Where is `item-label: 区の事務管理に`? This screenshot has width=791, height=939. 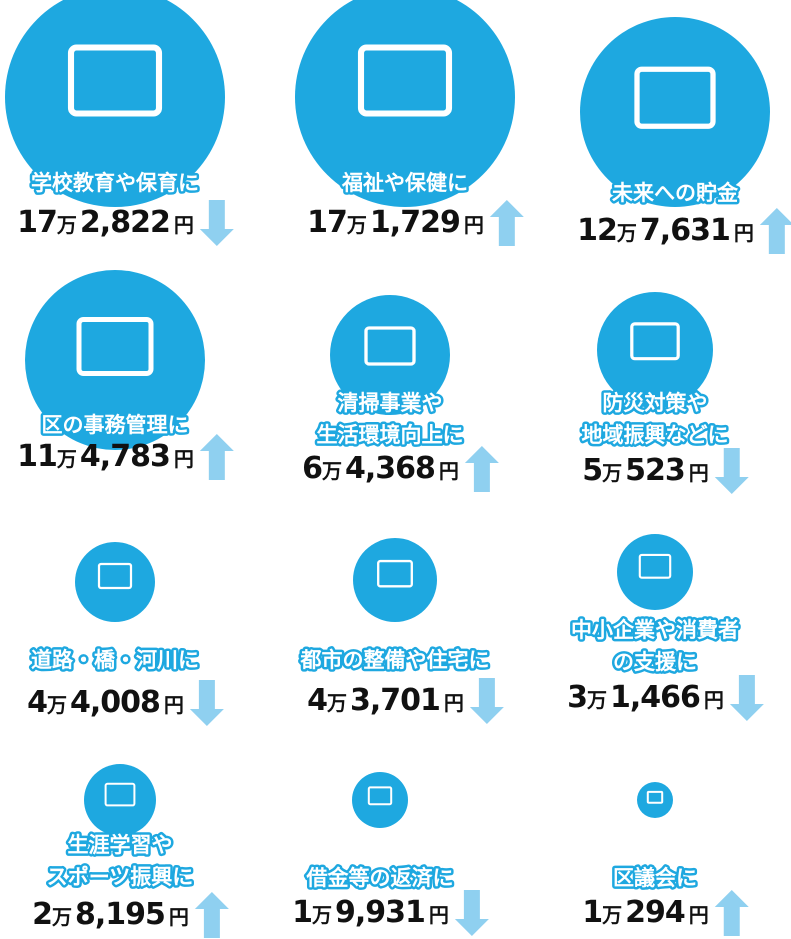
item-label: 区の事務管理に is located at coordinates (115, 425).